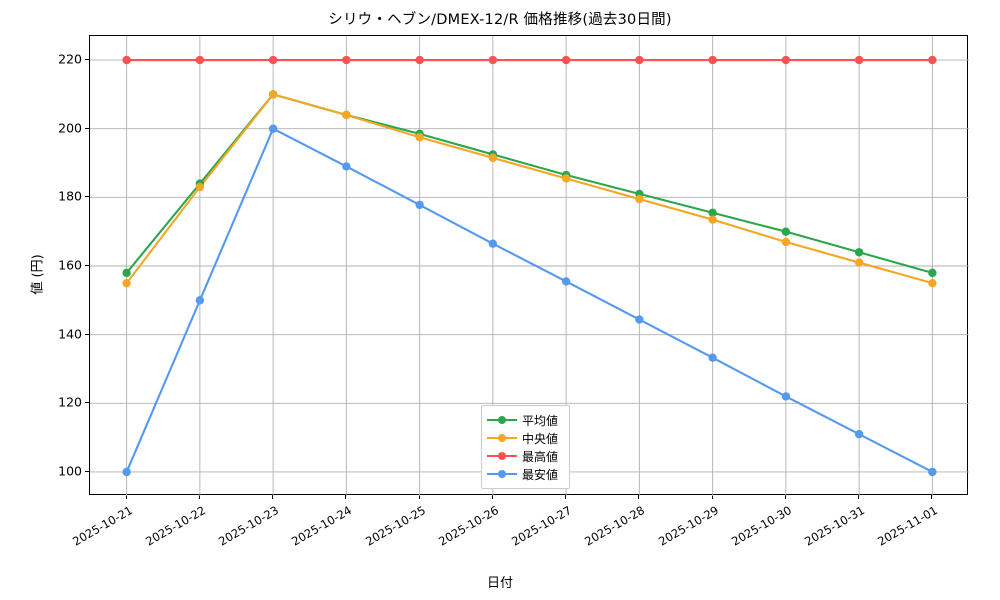 This screenshot has width=1000, height=600. I want to click on x-tick-label-11: 2025-11-01, so click(908, 526).